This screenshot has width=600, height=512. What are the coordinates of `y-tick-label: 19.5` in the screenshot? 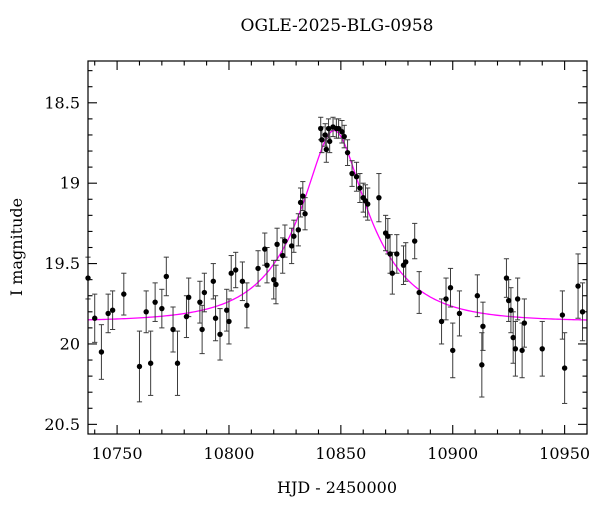 It's located at (62, 263).